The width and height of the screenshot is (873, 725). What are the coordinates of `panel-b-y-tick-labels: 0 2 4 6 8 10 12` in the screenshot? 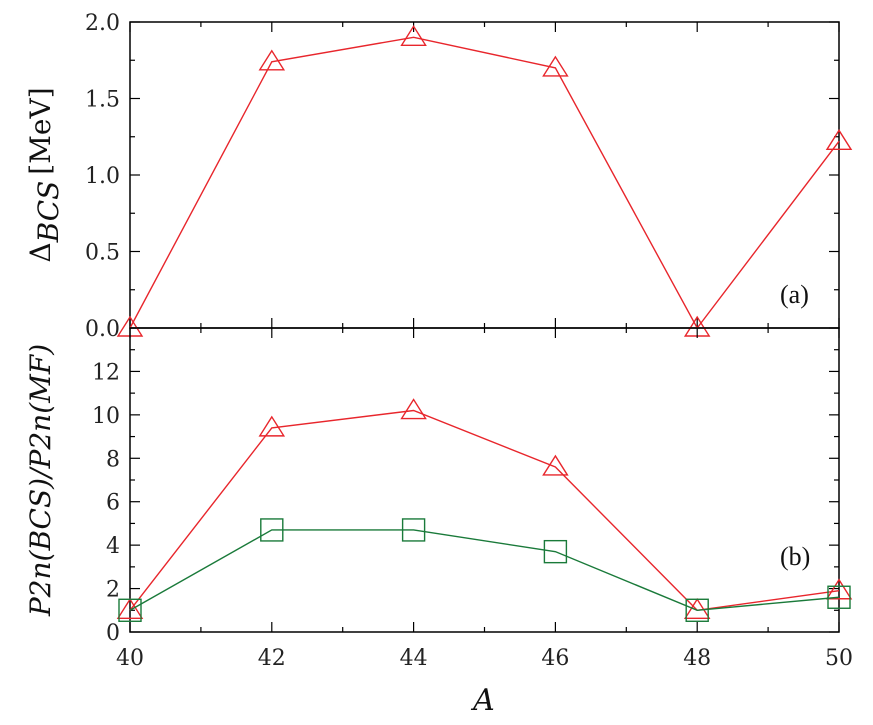 It's located at (106, 503).